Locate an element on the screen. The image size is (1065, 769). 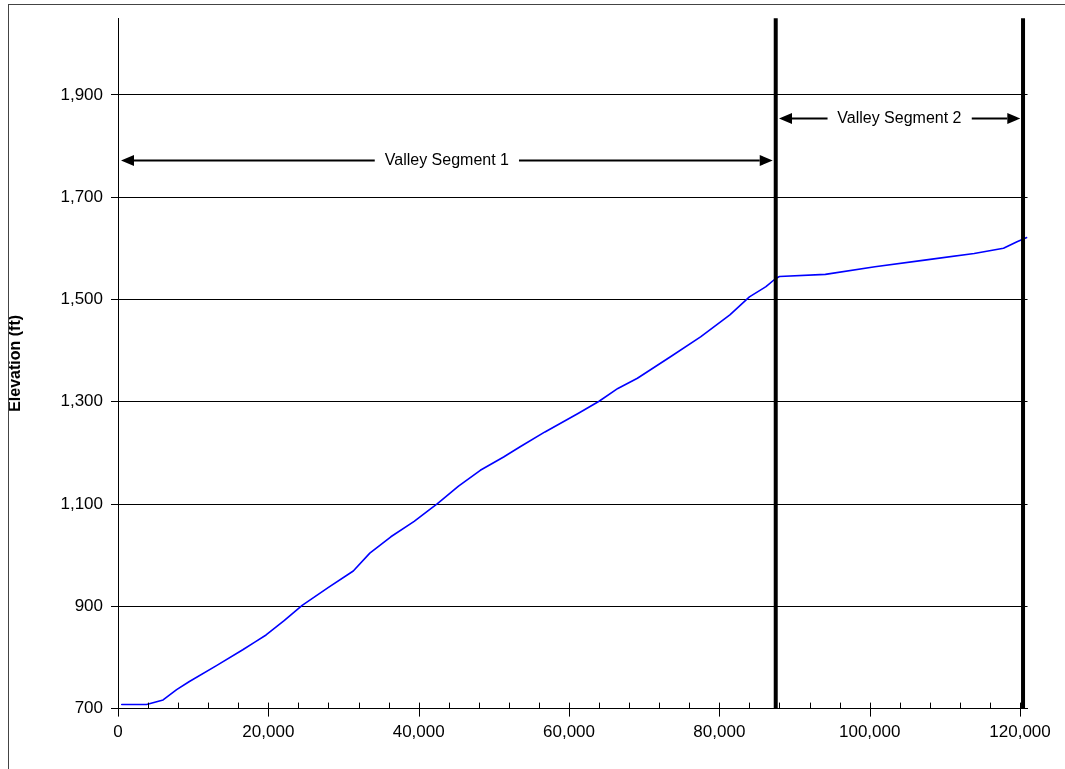
y-tick-label: 1,700 is located at coordinates (81, 196).